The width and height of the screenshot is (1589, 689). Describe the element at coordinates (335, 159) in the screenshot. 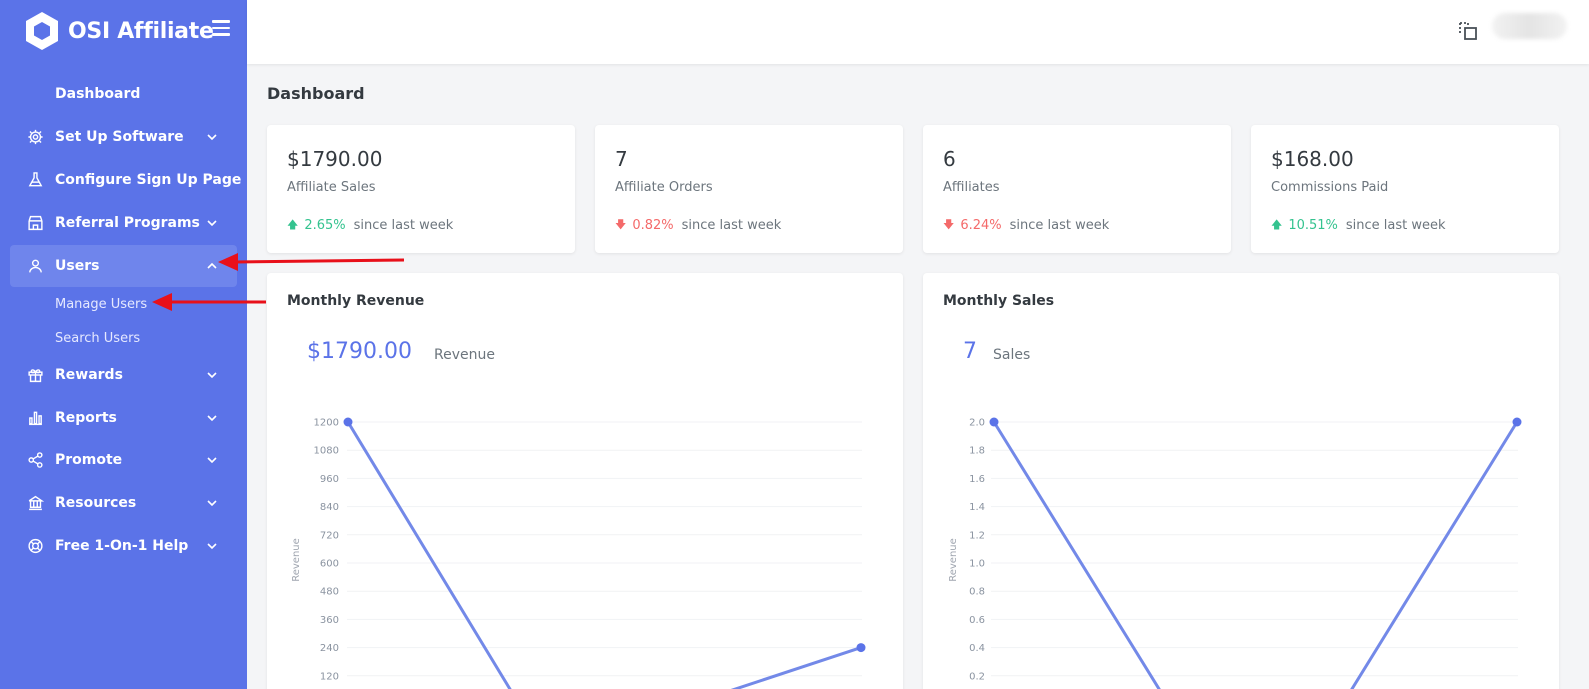

I see `stat-value: $1790.00` at that location.